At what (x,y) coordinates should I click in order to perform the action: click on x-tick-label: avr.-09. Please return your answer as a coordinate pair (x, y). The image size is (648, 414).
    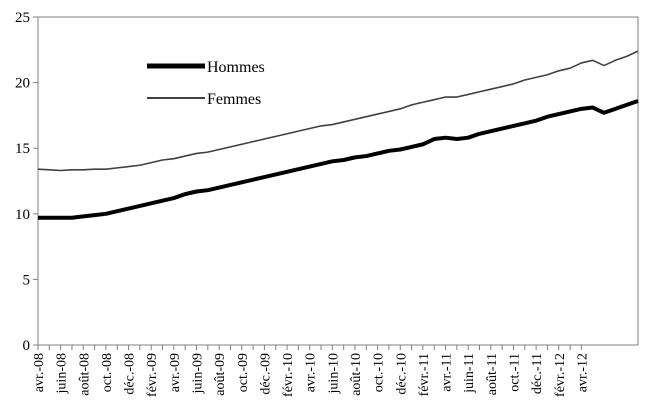
    Looking at the image, I should click on (175, 372).